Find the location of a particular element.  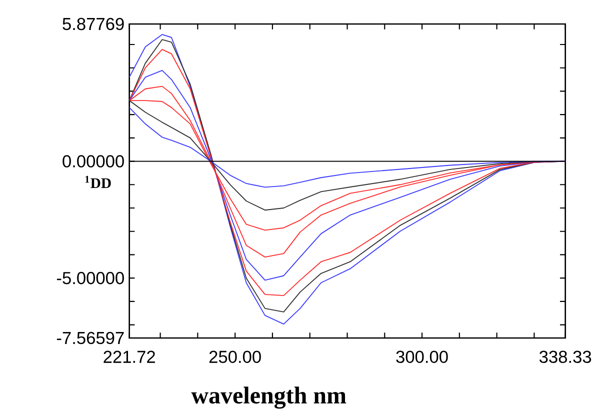

y-tick-label: -5.00000 is located at coordinates (90, 278).